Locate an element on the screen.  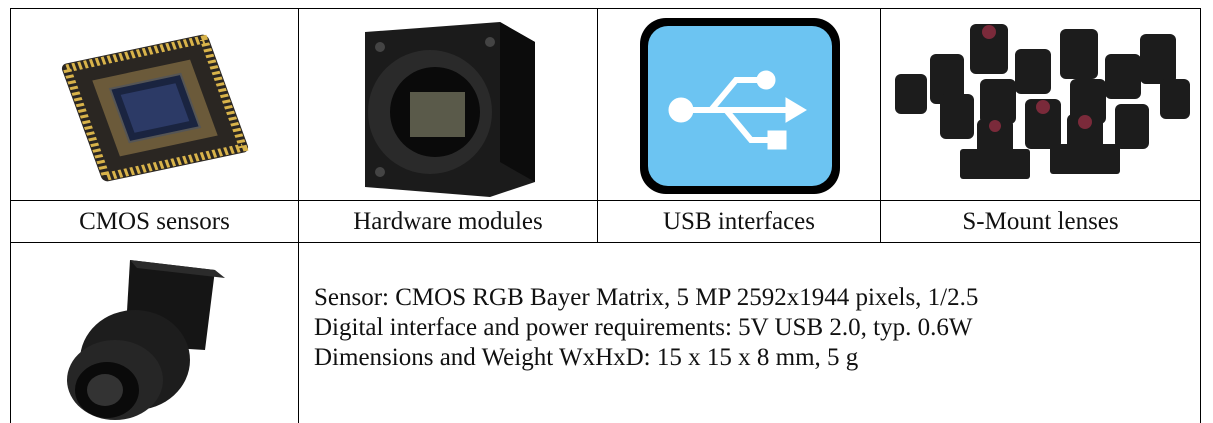
cmos-sensor-image is located at coordinates (155, 108).